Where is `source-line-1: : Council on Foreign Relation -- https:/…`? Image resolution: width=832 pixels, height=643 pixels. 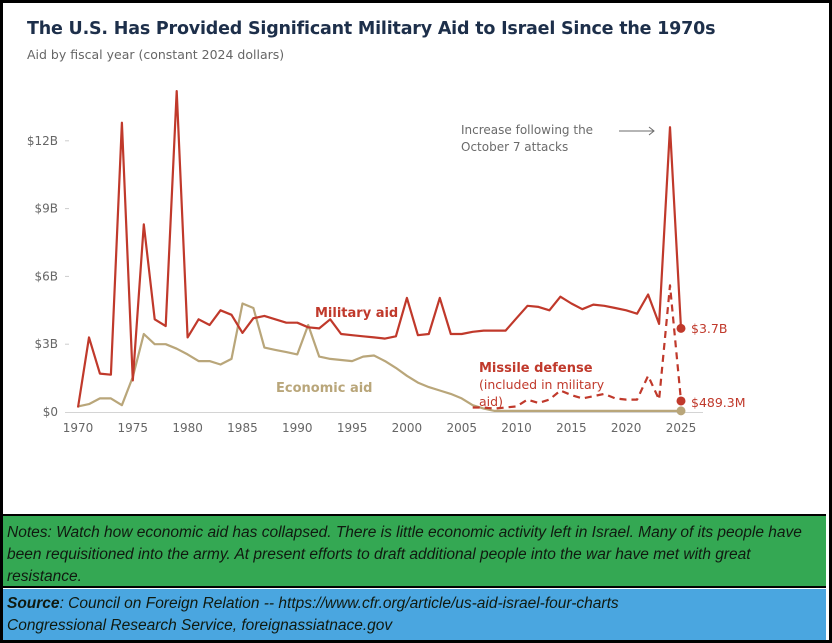 source-line-1: : Council on Foreign Relation -- https:/… is located at coordinates (339, 603).